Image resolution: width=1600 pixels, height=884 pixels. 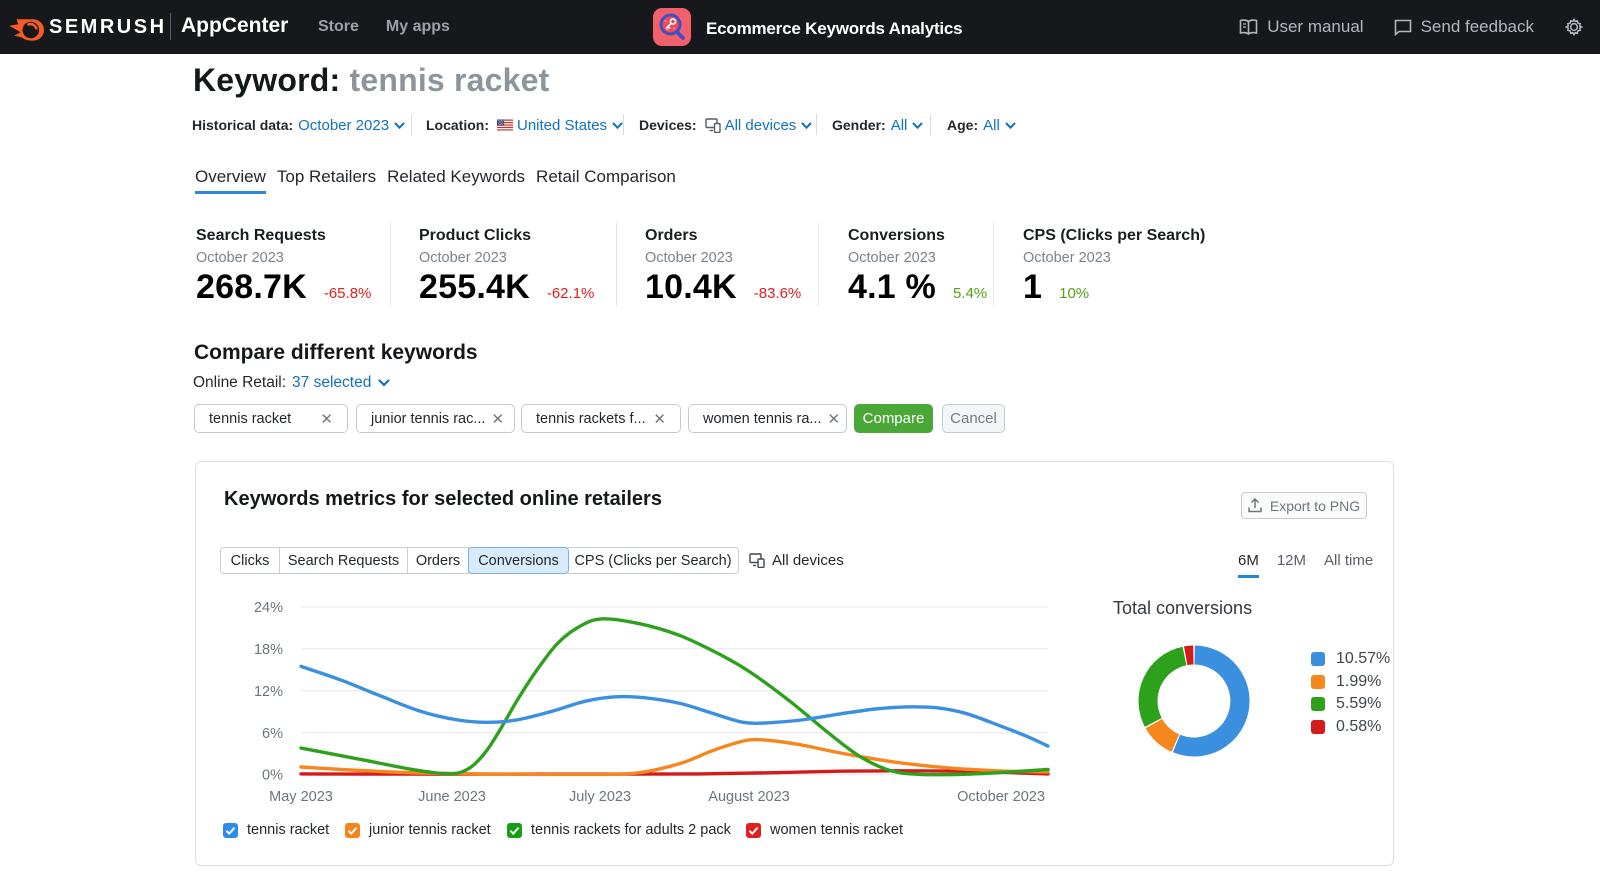 I want to click on svg-text: 24%, so click(x=268, y=608).